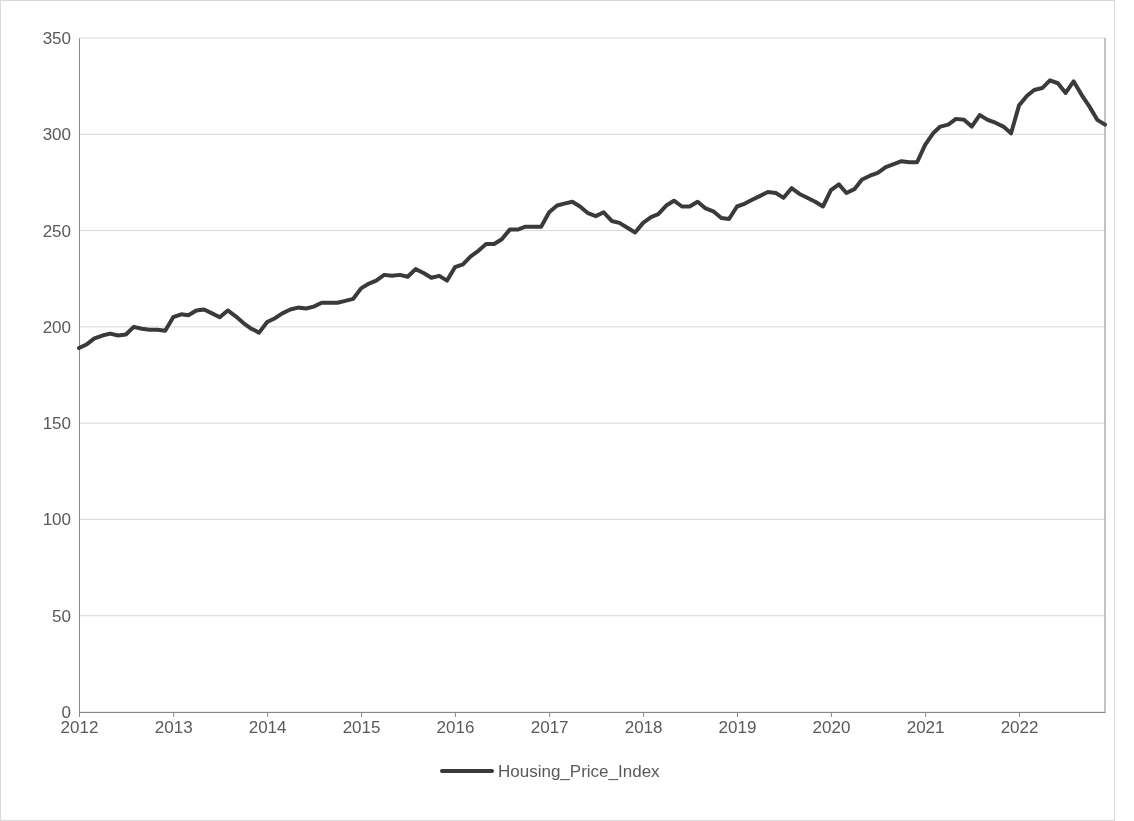  Describe the element at coordinates (925, 728) in the screenshot. I see `x-tick-label: 2021` at that location.